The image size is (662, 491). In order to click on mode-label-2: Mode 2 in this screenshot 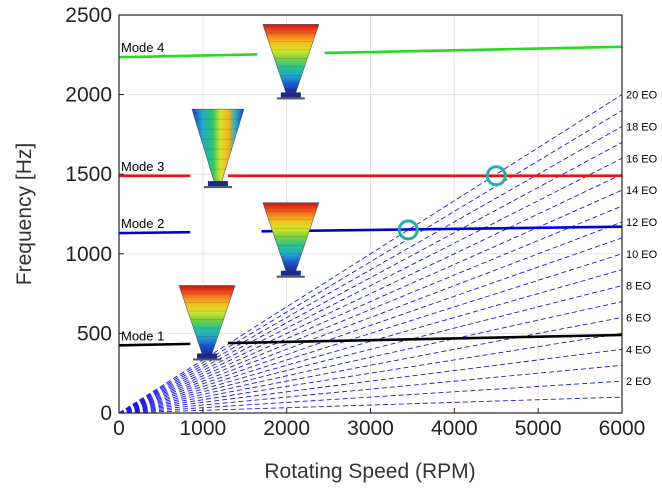, I will do `click(142, 223)`.